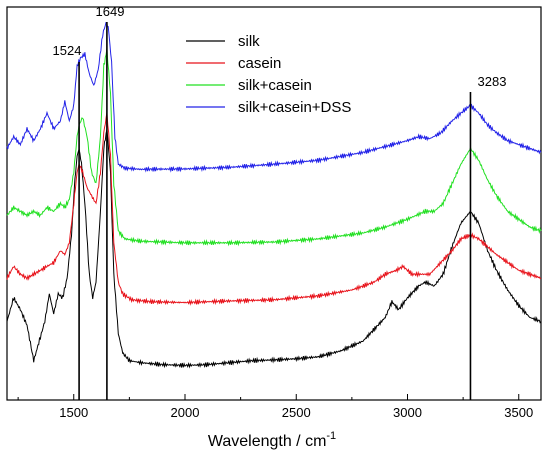 This screenshot has height=465, width=550. What do you see at coordinates (185, 412) in the screenshot?
I see `x-tick-label-2000: 2000` at bounding box center [185, 412].